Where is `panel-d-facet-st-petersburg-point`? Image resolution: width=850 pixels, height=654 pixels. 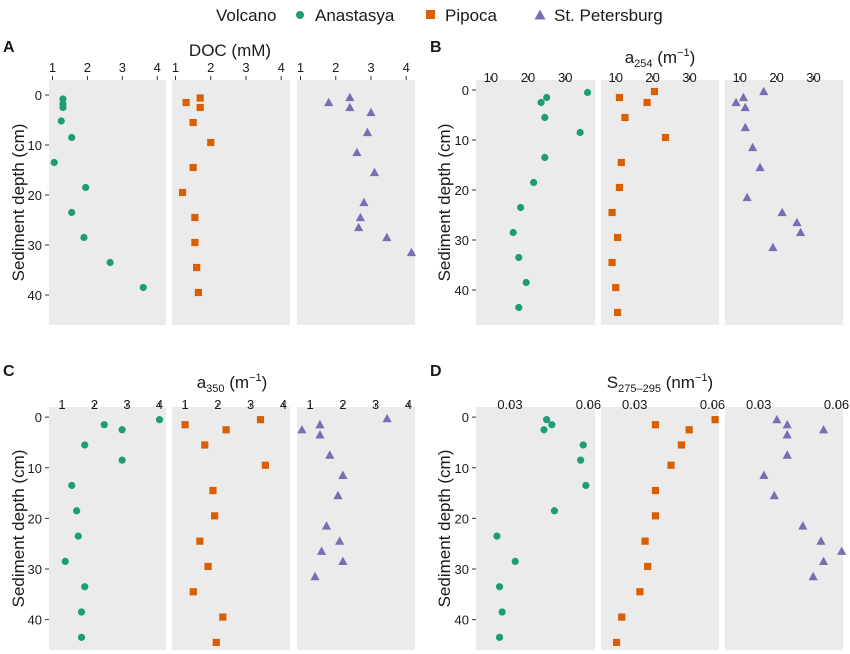
panel-d-facet-st-petersburg-point is located at coordinates (842, 550).